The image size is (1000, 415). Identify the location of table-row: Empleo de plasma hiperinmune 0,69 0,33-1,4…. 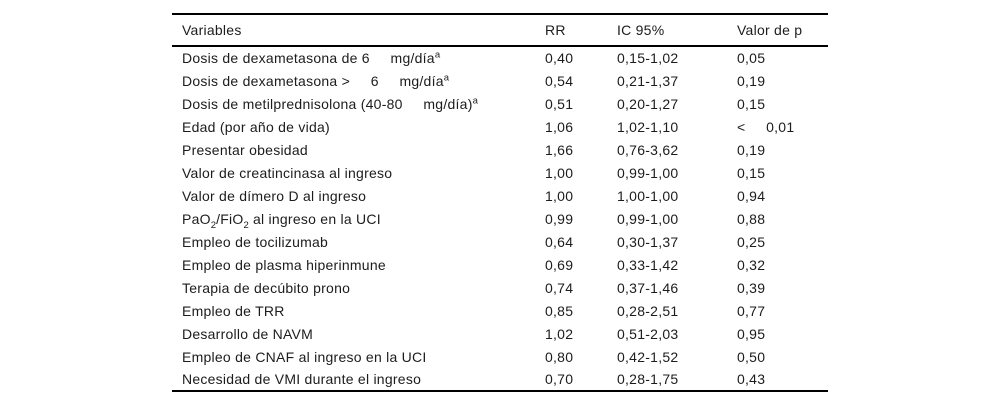
(500, 264).